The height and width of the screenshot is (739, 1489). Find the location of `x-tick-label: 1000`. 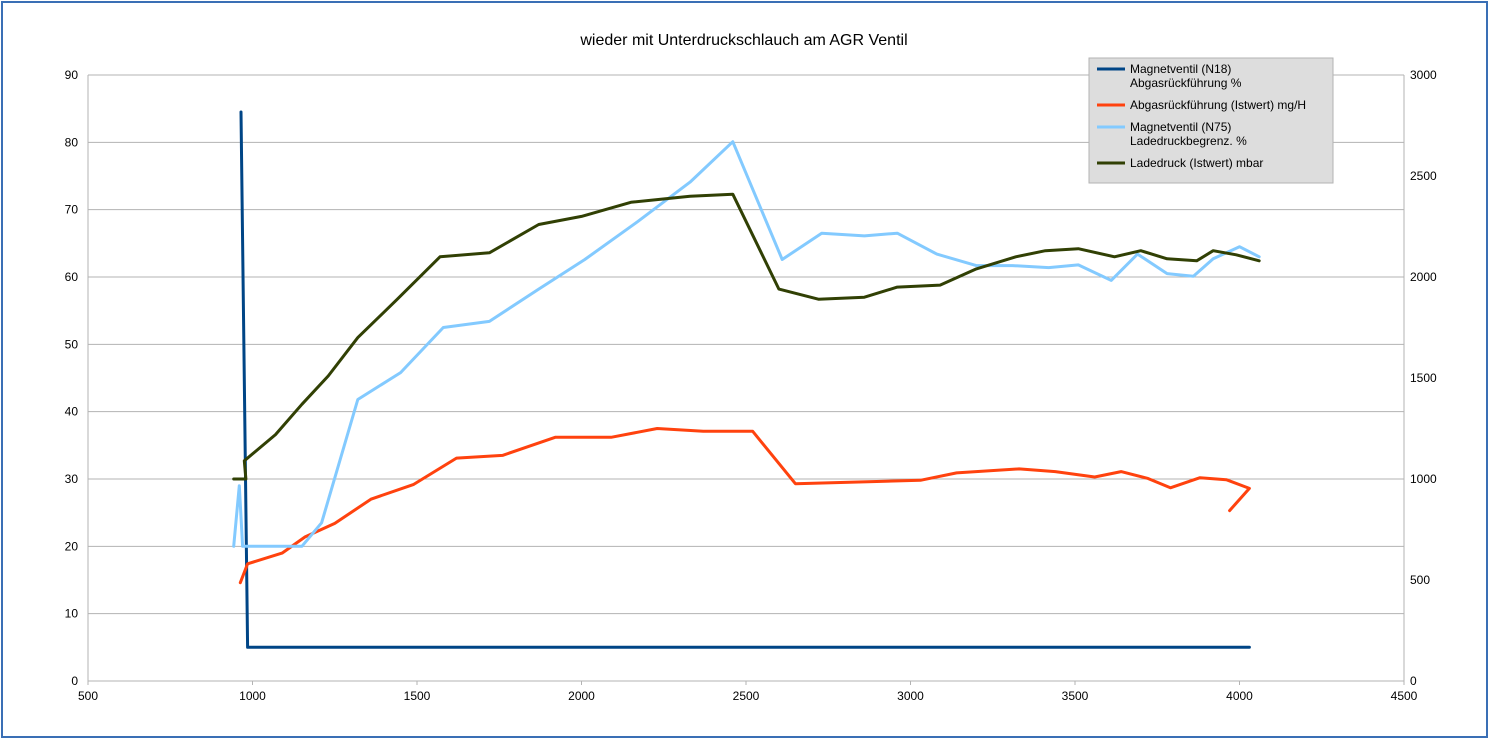

x-tick-label: 1000 is located at coordinates (252, 696).